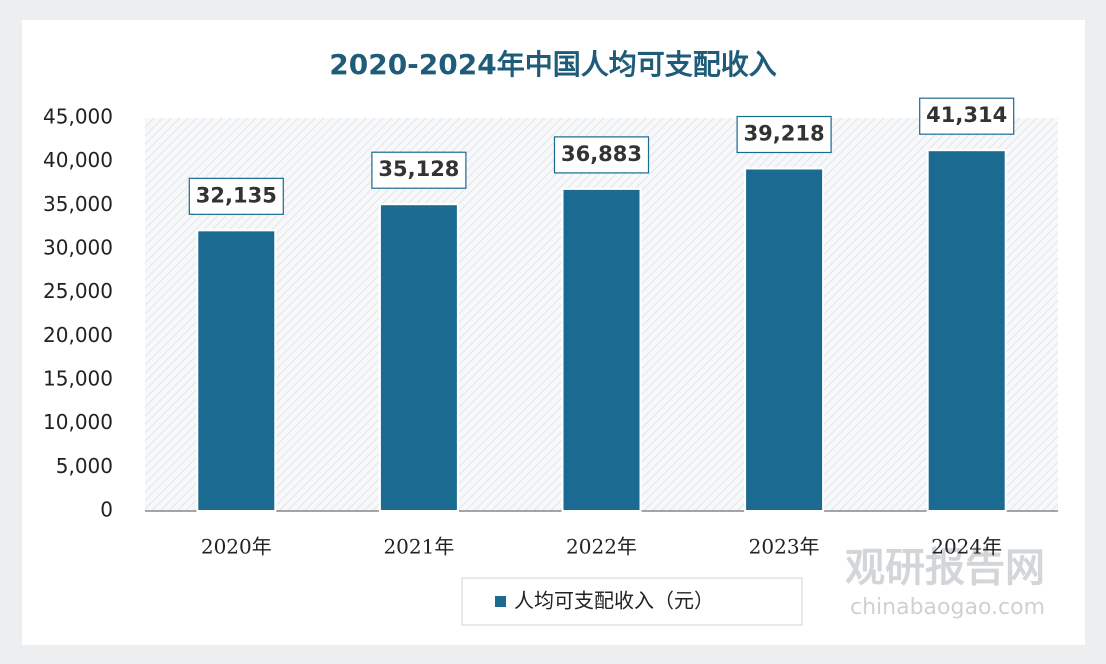 The width and height of the screenshot is (1106, 664). I want to click on y-tick-label: 20,000, so click(78, 335).